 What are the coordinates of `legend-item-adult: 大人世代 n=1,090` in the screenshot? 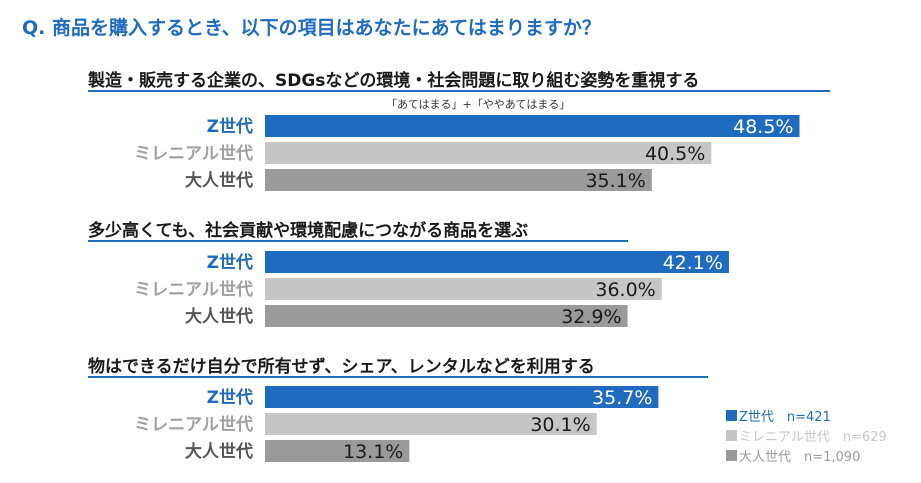 It's located at (793, 455).